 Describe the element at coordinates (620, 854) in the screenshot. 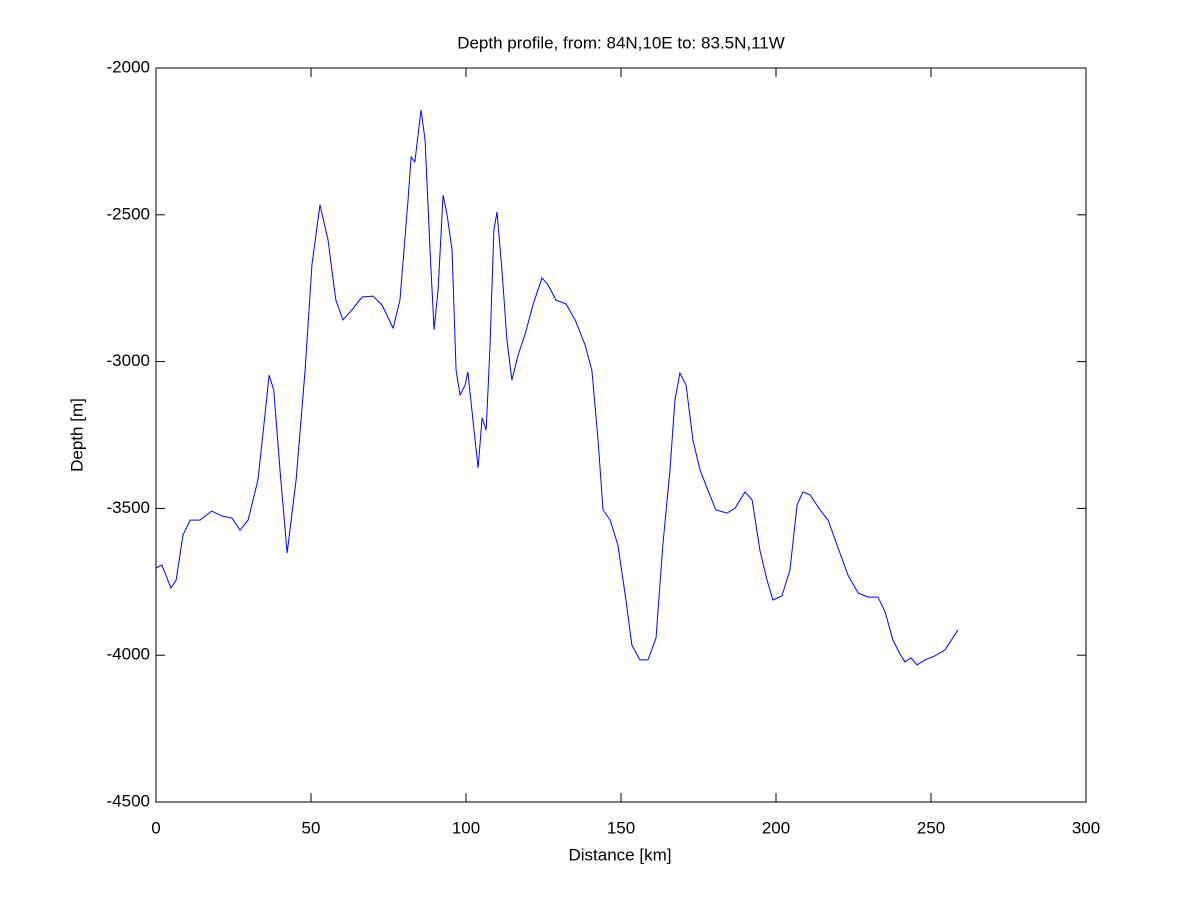

I see `x-axis-label: Distance [km]` at that location.